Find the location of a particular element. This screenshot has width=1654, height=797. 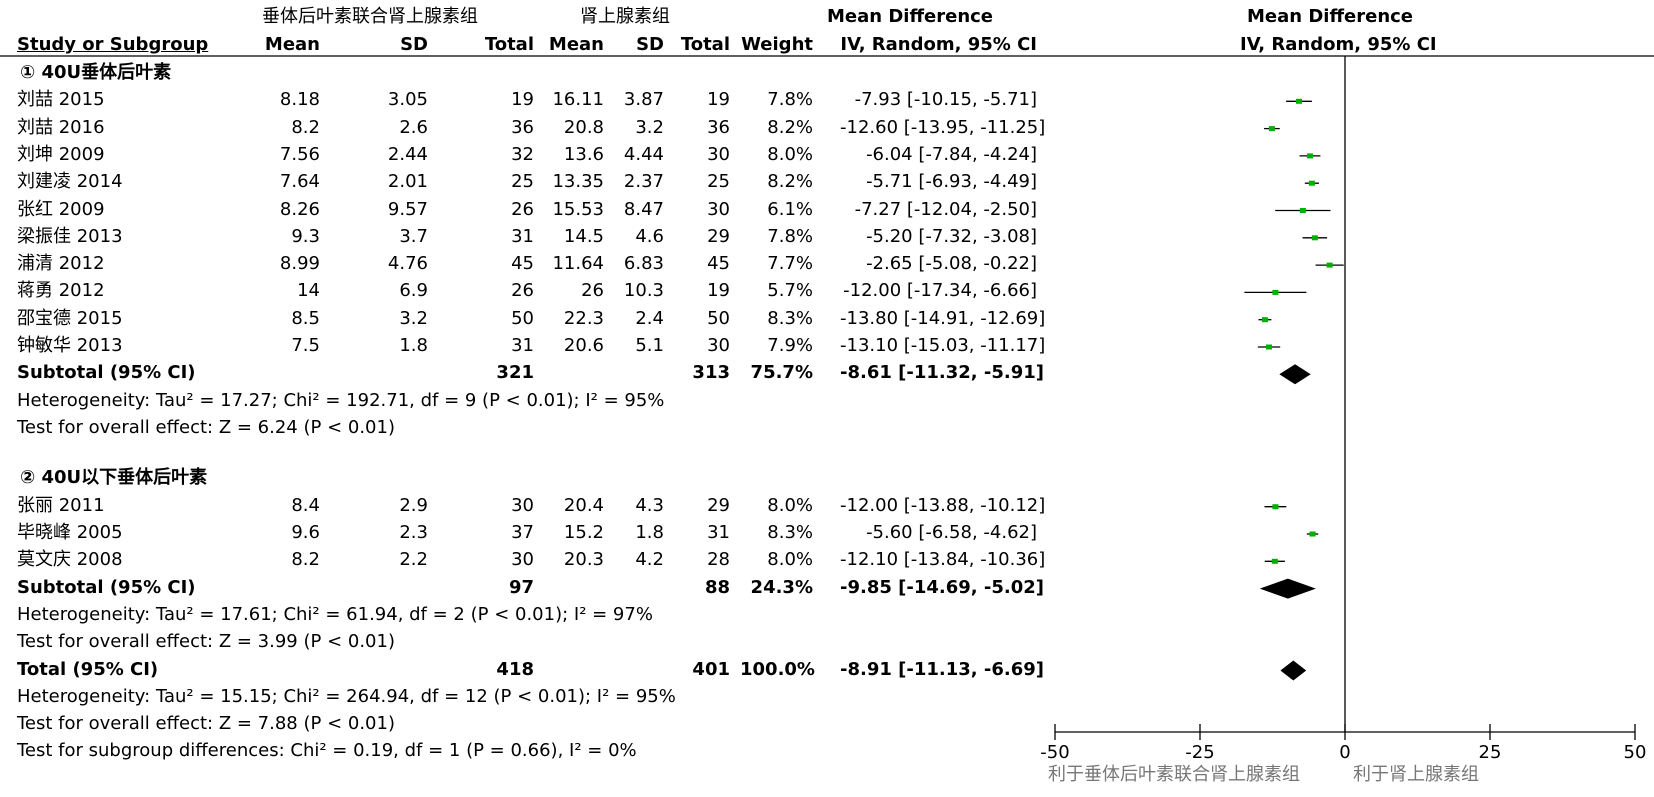

md-title-left: Mean Difference is located at coordinates (910, 16).